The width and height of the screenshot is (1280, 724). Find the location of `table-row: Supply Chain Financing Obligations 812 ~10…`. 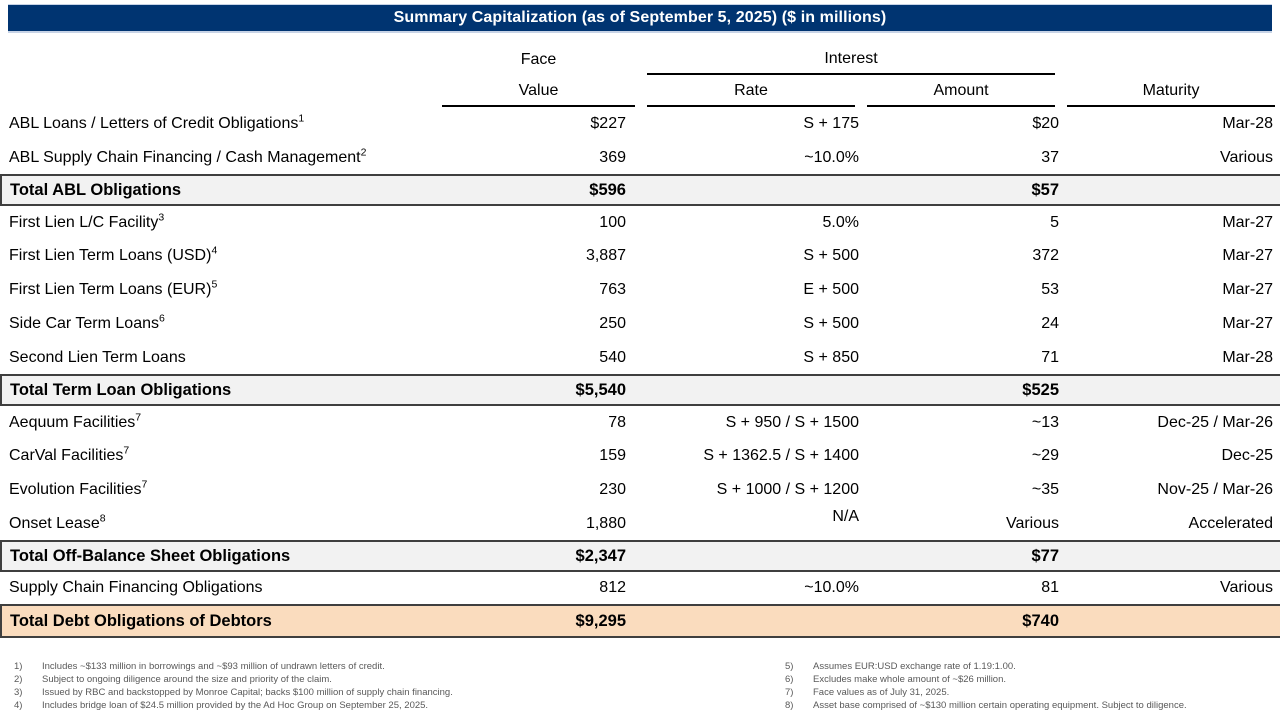

table-row: Supply Chain Financing Obligations 812 ~10… is located at coordinates (640, 588).